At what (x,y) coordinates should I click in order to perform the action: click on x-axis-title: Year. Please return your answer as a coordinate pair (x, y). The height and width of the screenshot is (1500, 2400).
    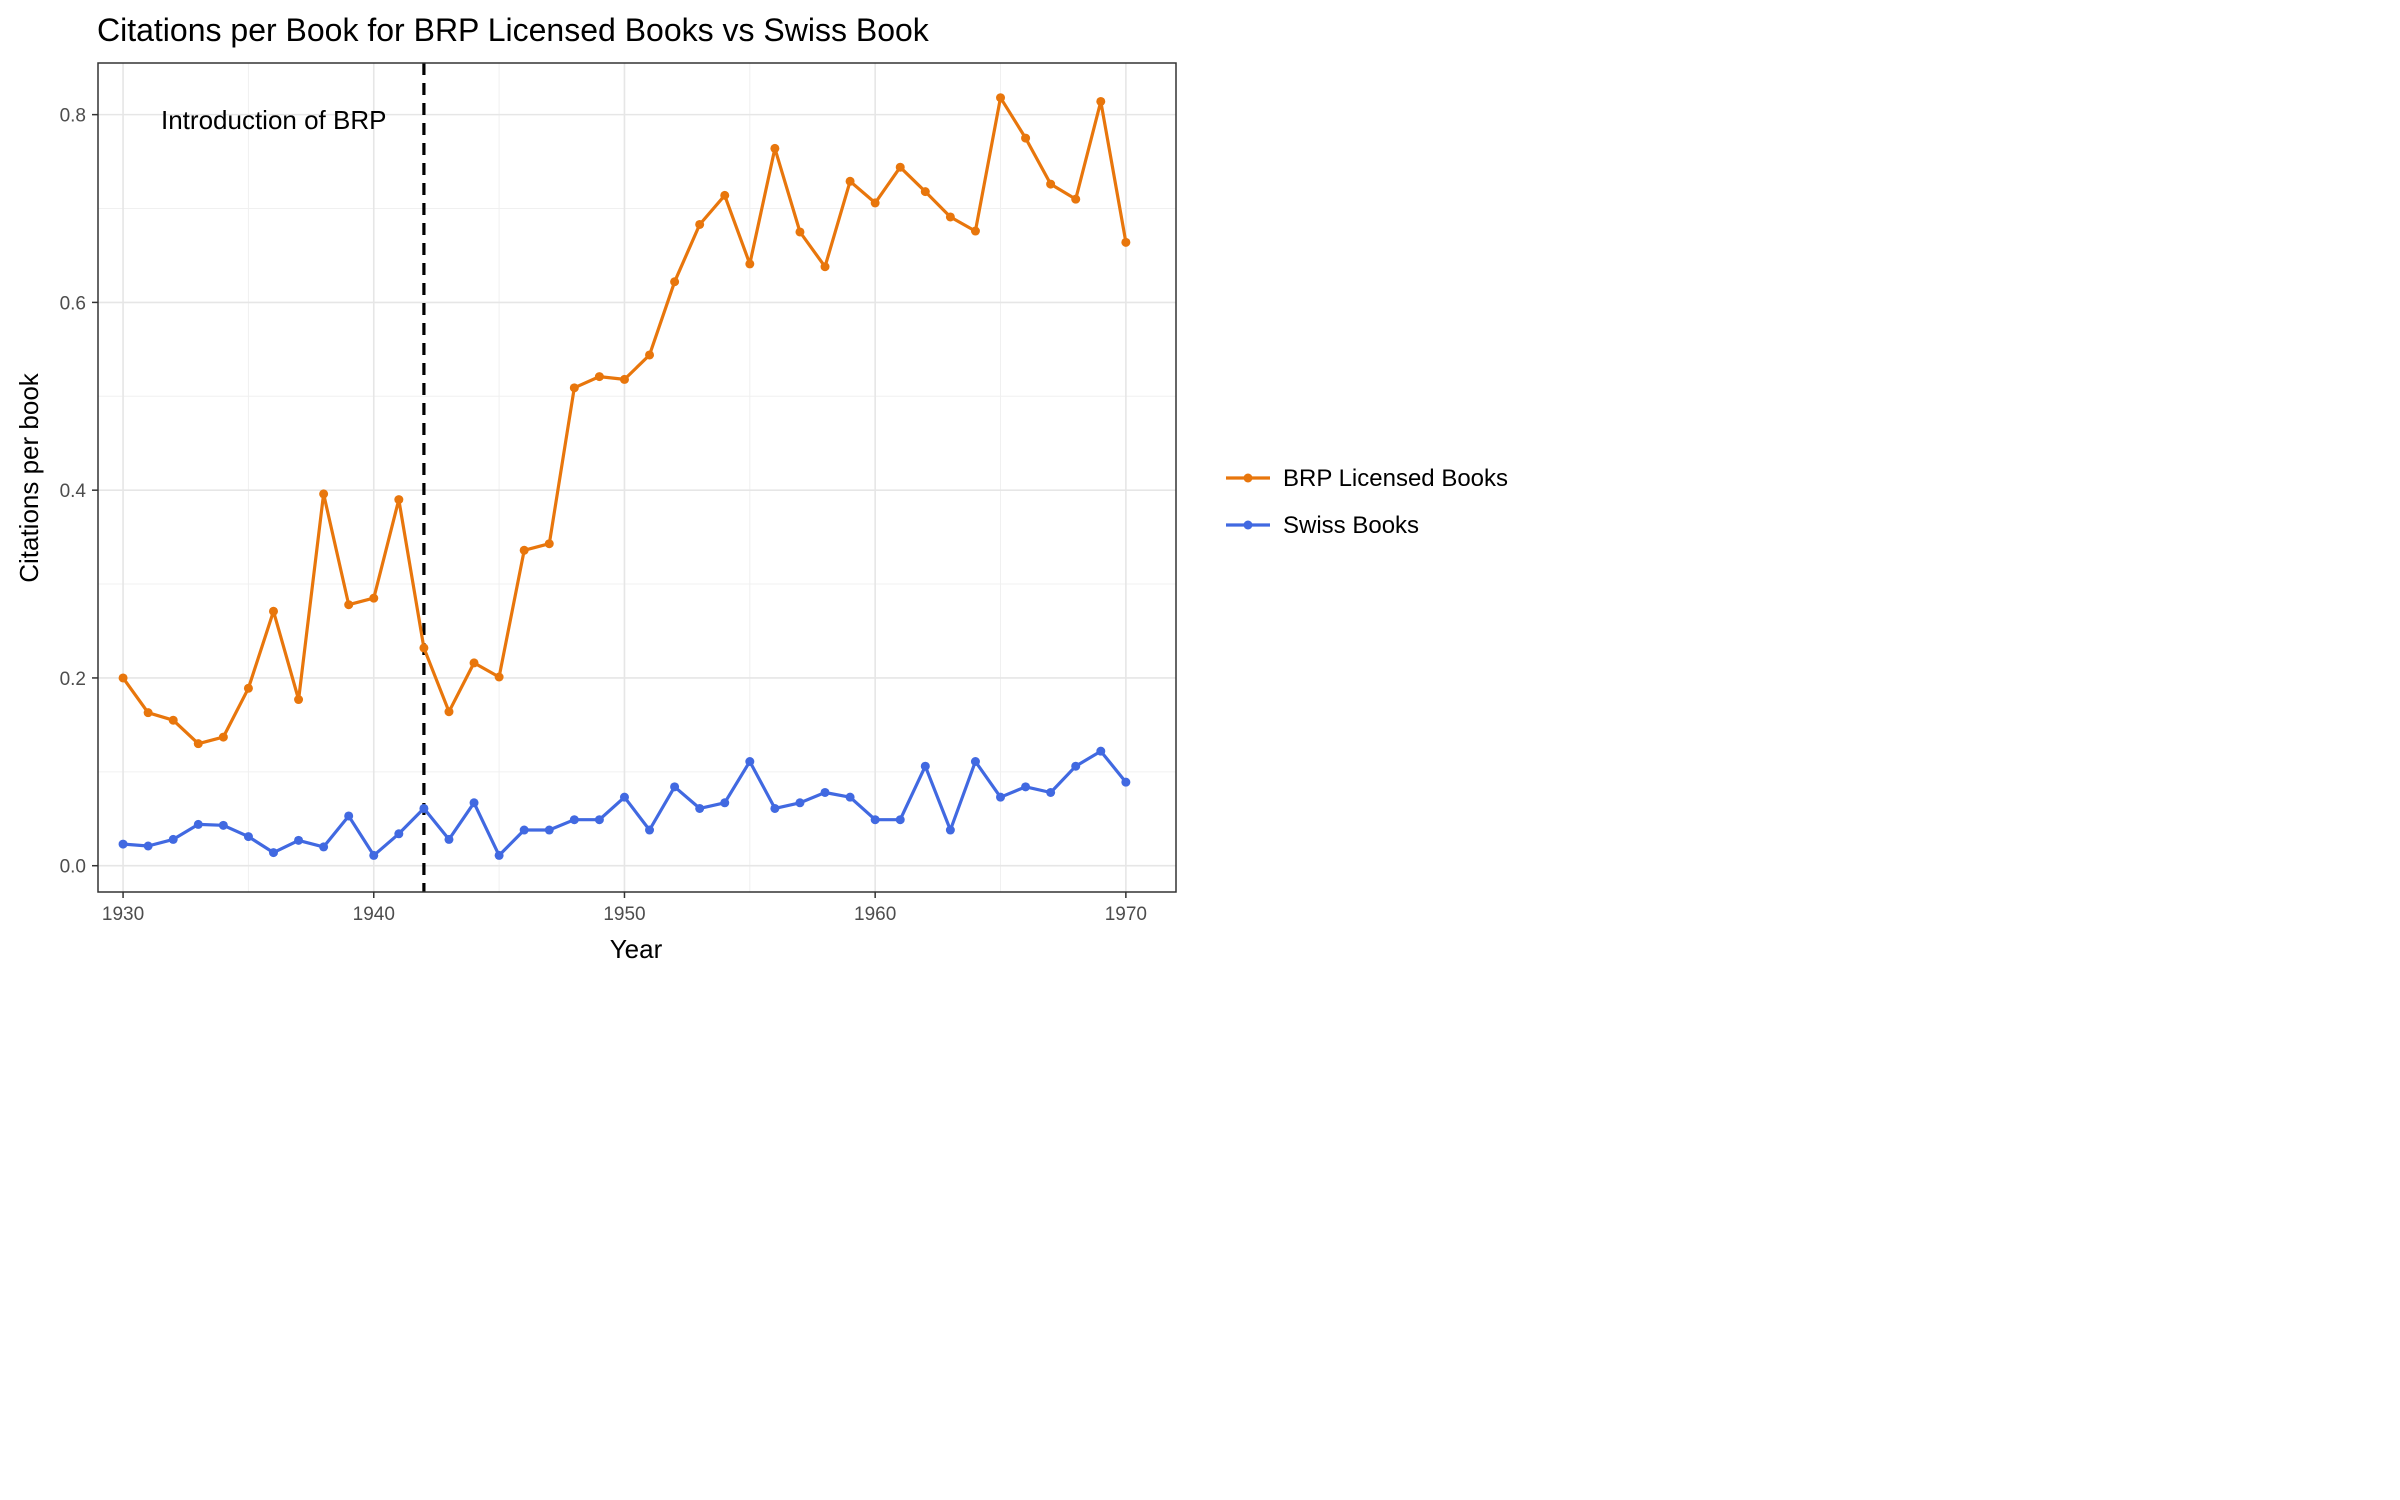
    Looking at the image, I should click on (636, 949).